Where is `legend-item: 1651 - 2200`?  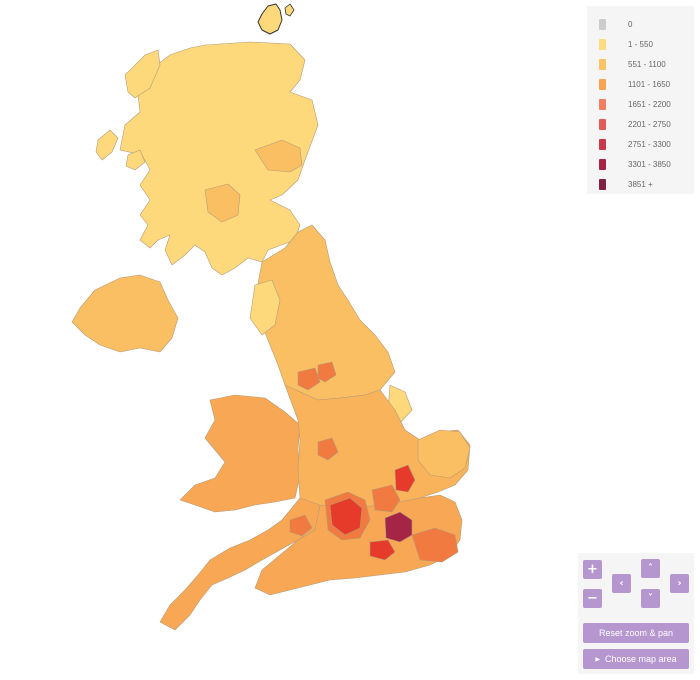 legend-item: 1651 - 2200 is located at coordinates (646, 104).